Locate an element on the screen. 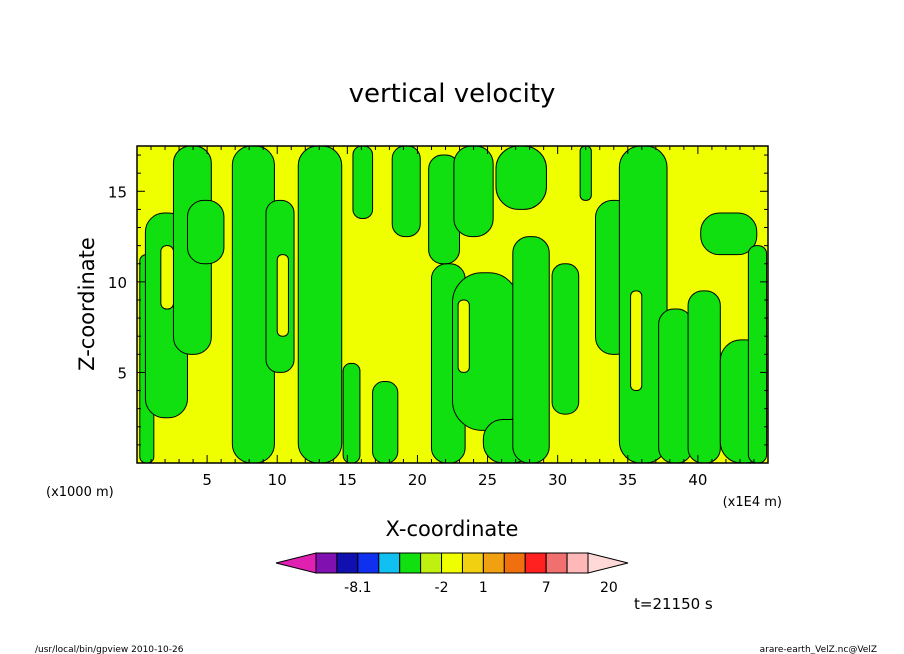 The width and height of the screenshot is (904, 654). x-unit-left-label: (x1000 m) is located at coordinates (80, 492).